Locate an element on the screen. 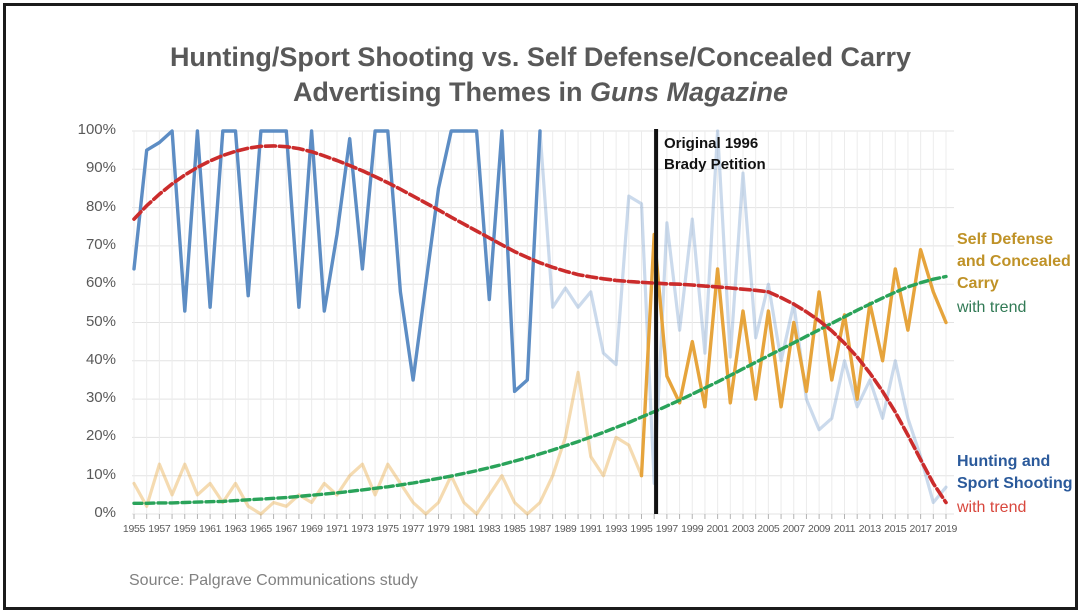  y-axis-tick-label: 100% is located at coordinates (96, 129).